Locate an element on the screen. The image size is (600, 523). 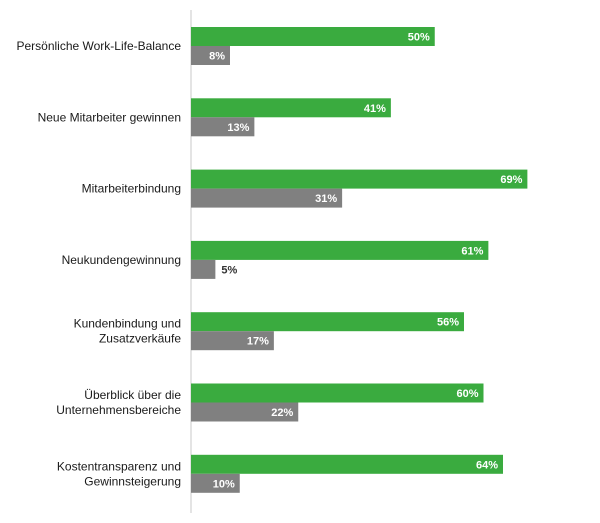
category-label: Neukundengewinnung is located at coordinates (121, 260).